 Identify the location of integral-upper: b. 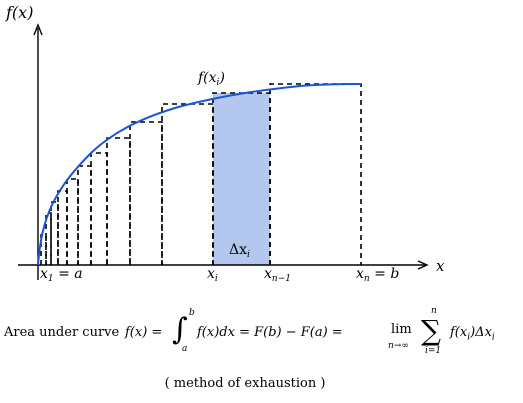
(192, 313).